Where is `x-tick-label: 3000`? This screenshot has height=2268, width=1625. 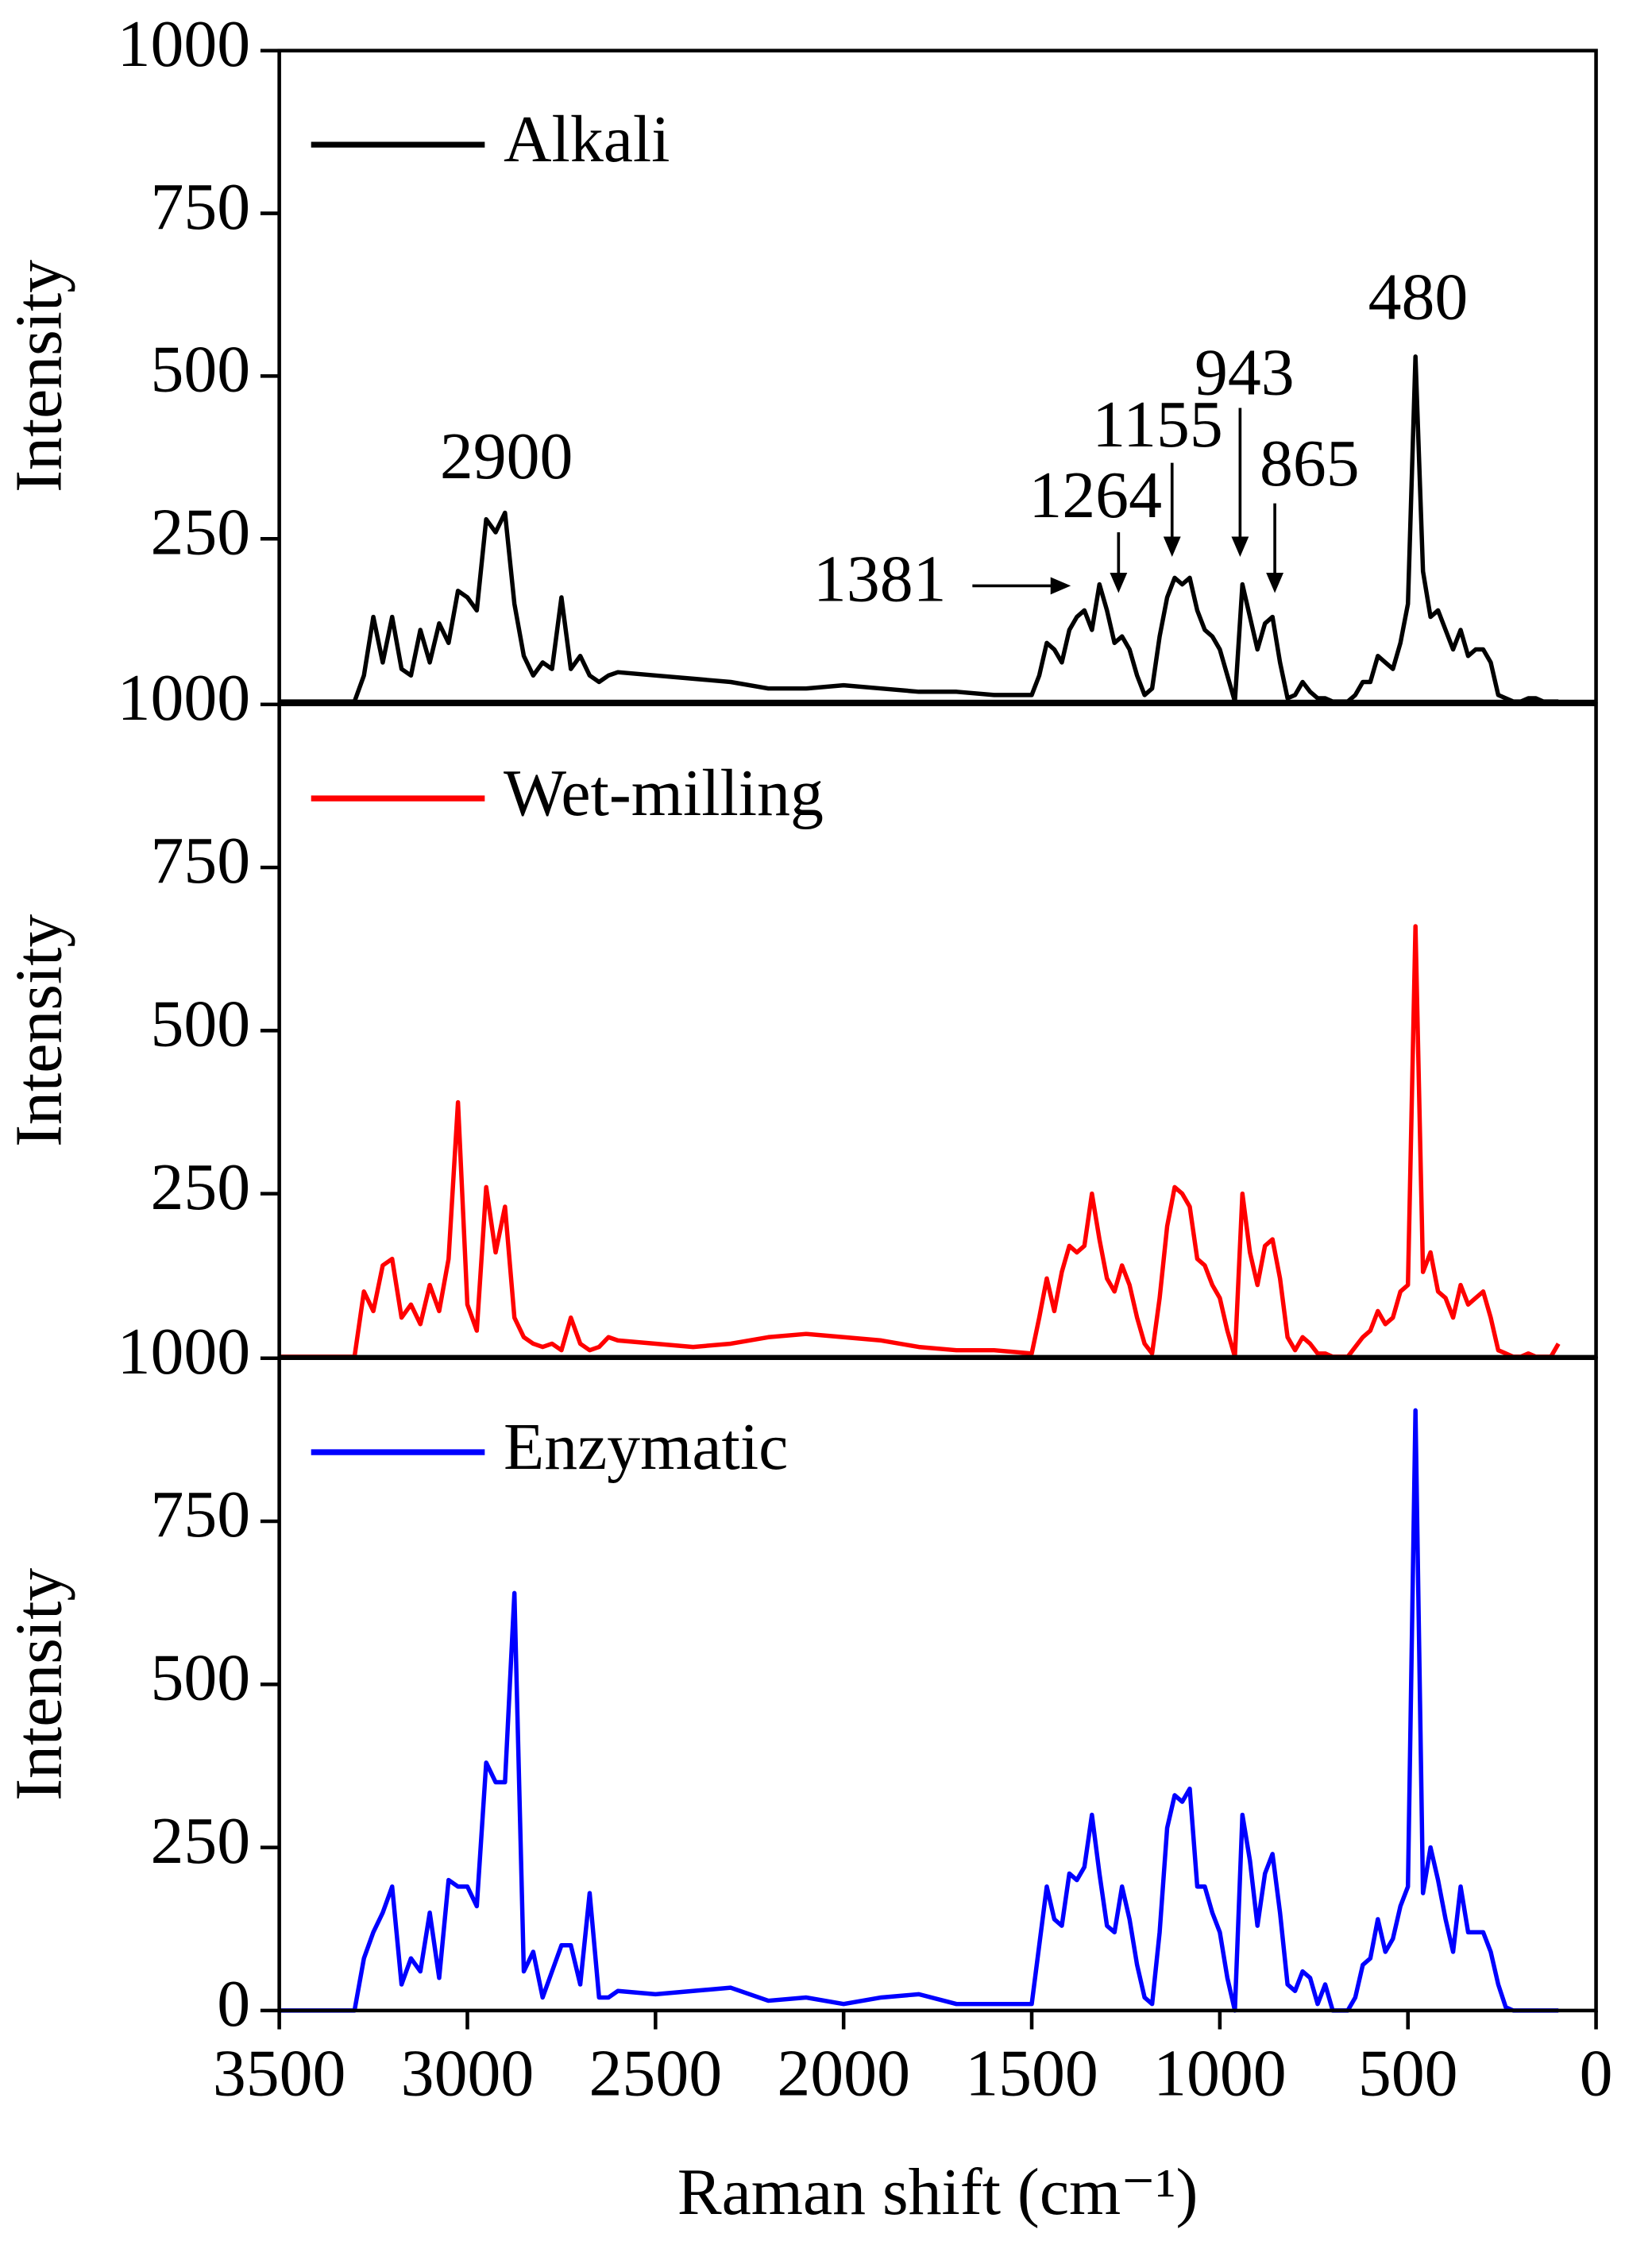
x-tick-label: 3000 is located at coordinates (468, 2074).